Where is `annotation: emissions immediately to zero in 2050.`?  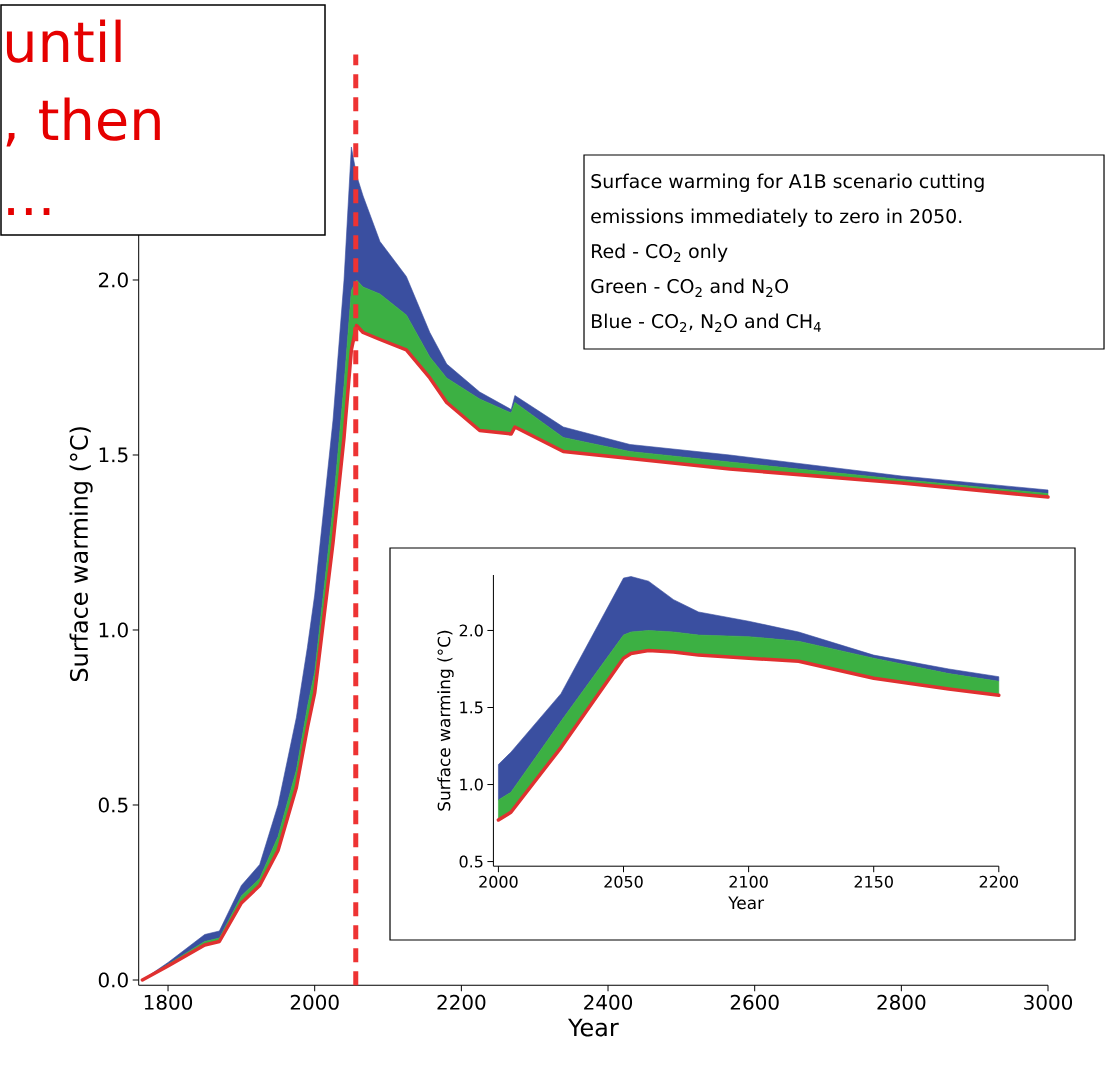
annotation: emissions immediately to zero in 2050. is located at coordinates (776, 217).